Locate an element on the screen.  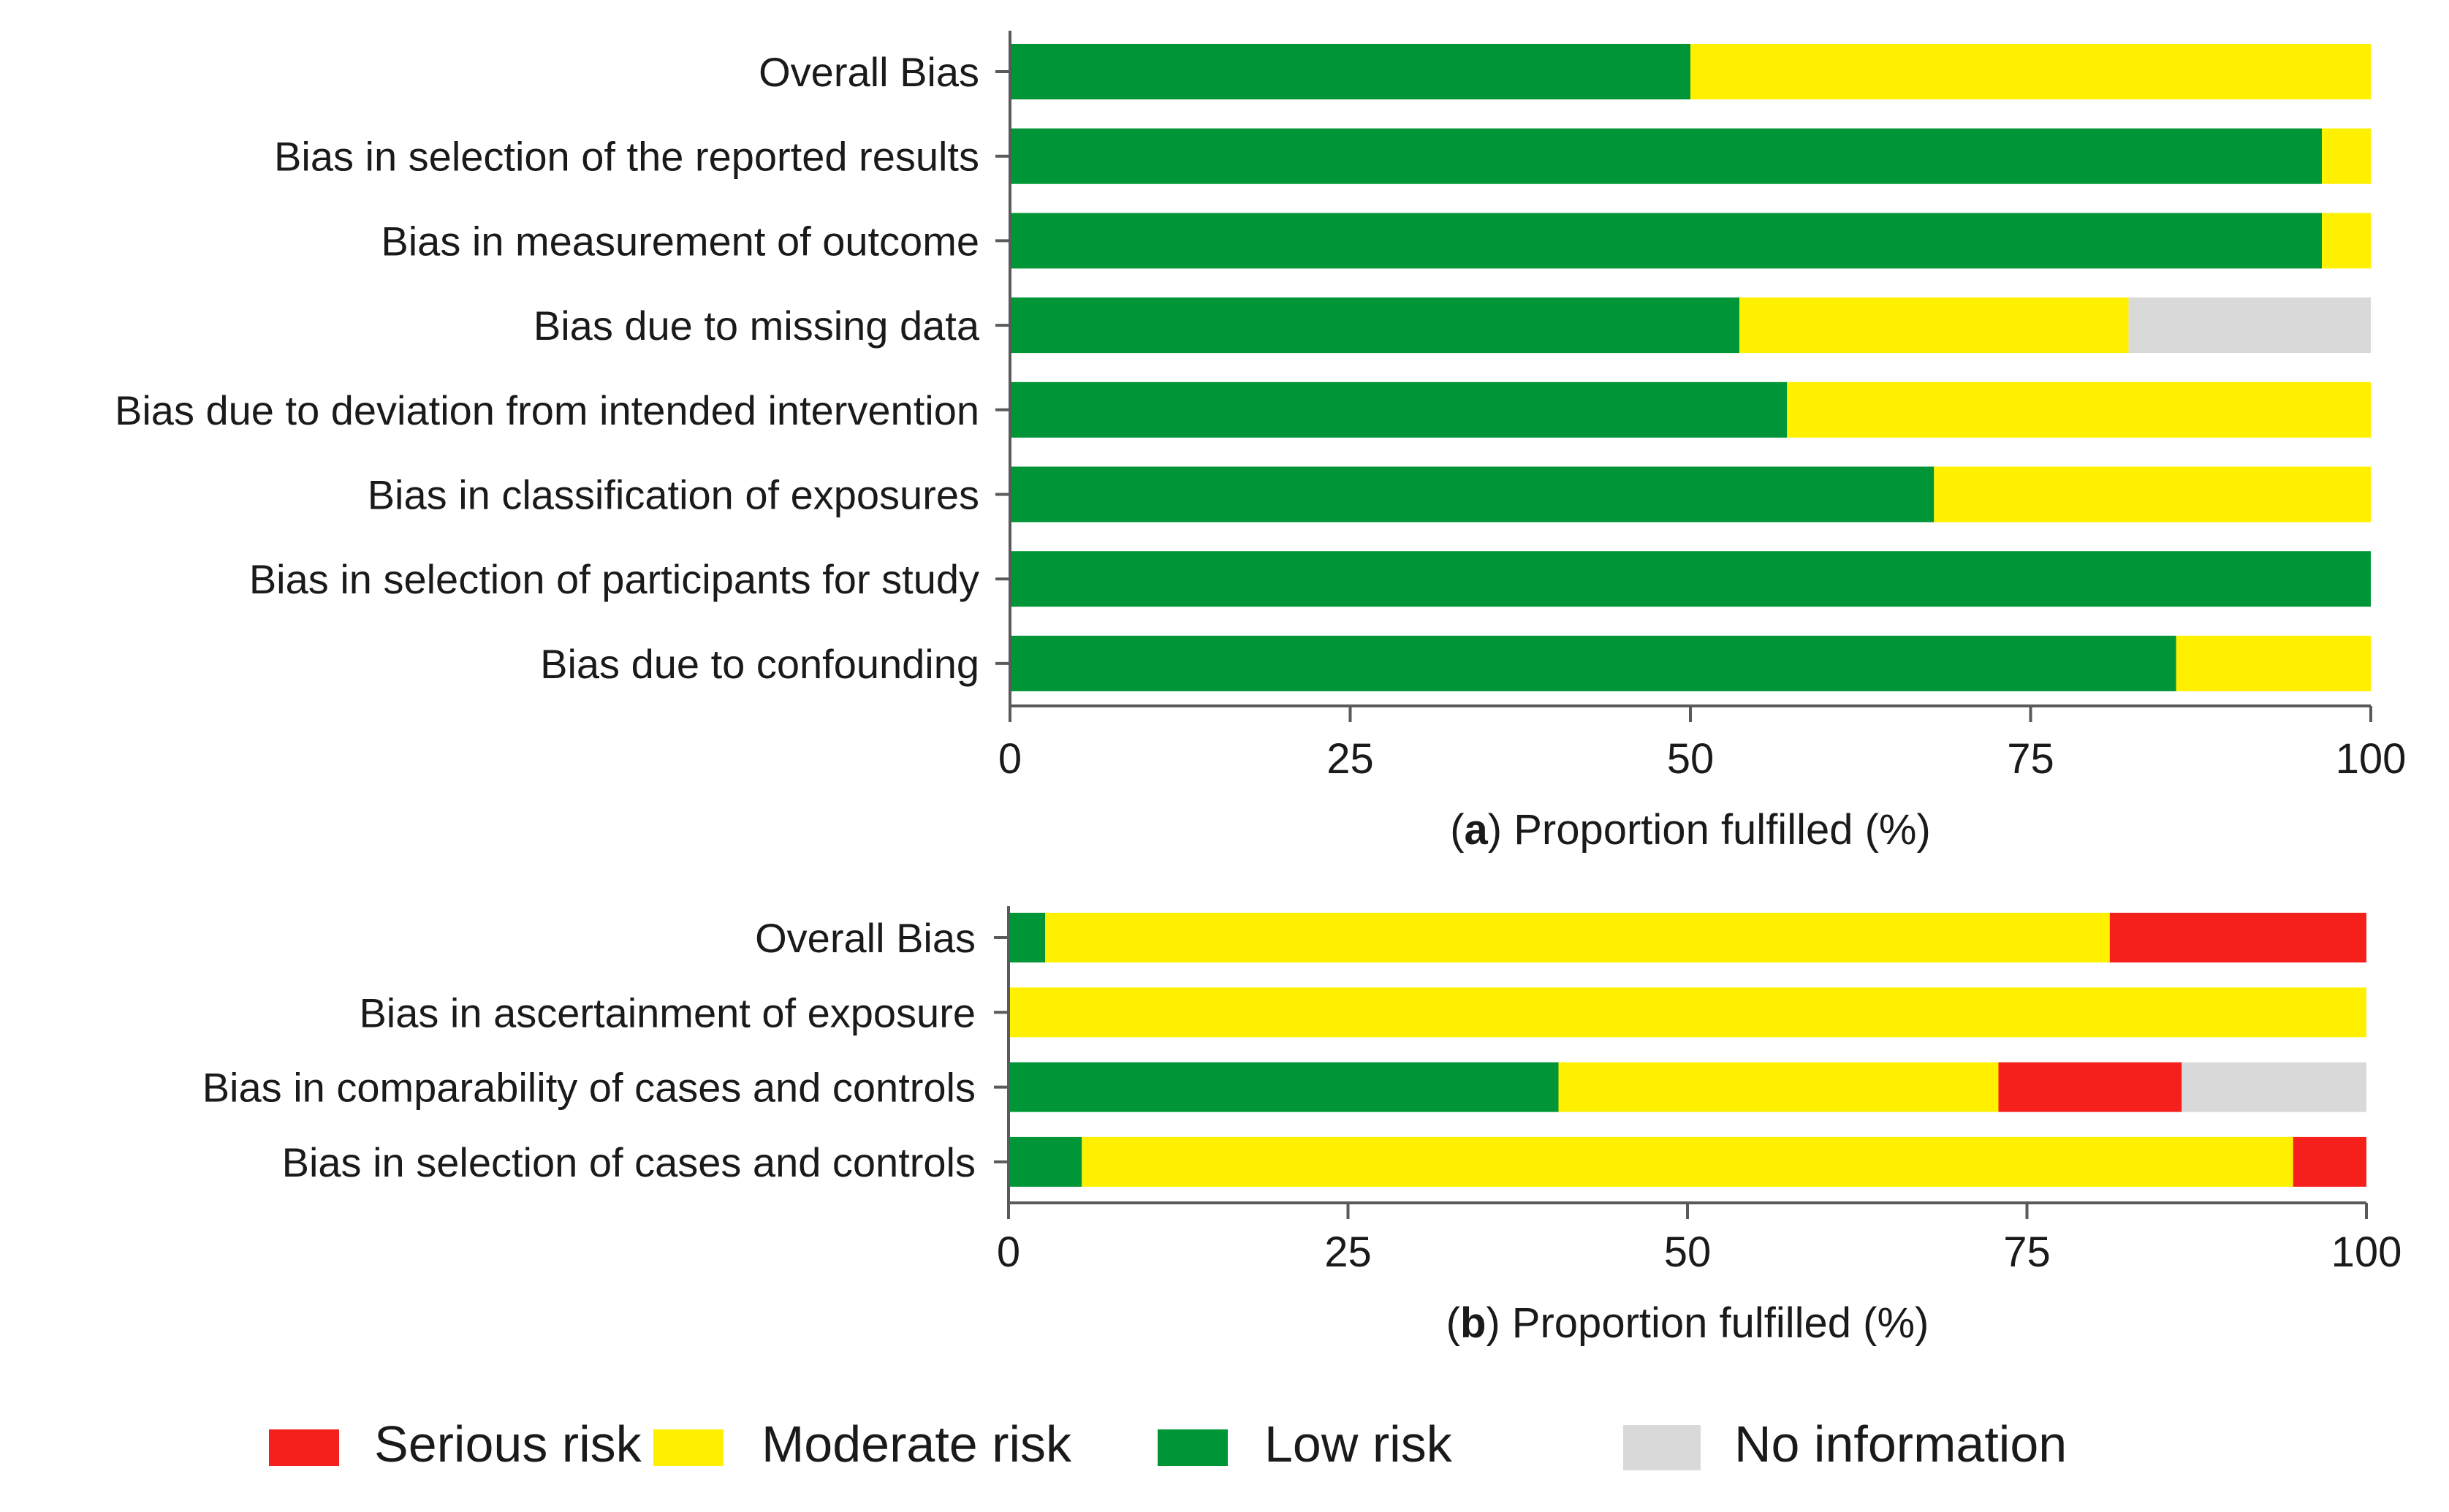
category-label-a-2: Bias in measurement of outcome is located at coordinates (680, 241).